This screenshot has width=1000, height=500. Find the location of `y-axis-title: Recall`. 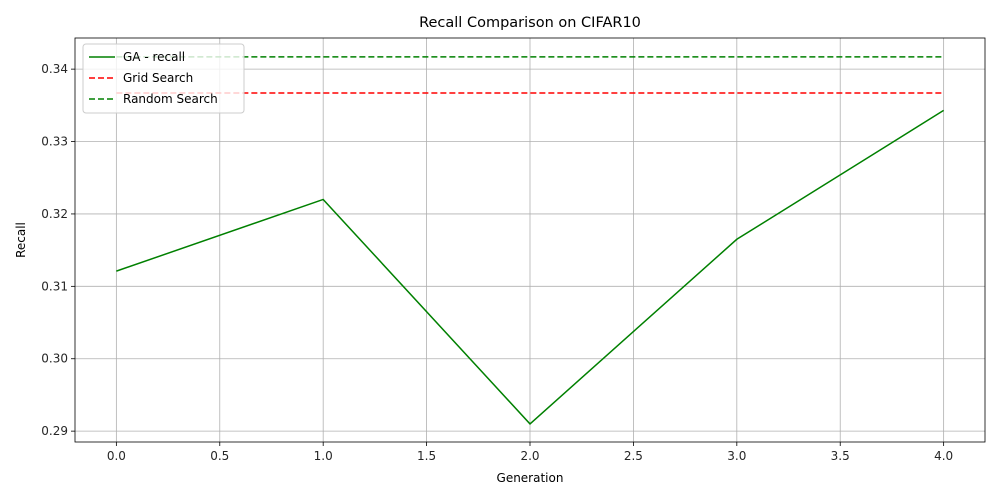

y-axis-title: Recall is located at coordinates (21, 240).